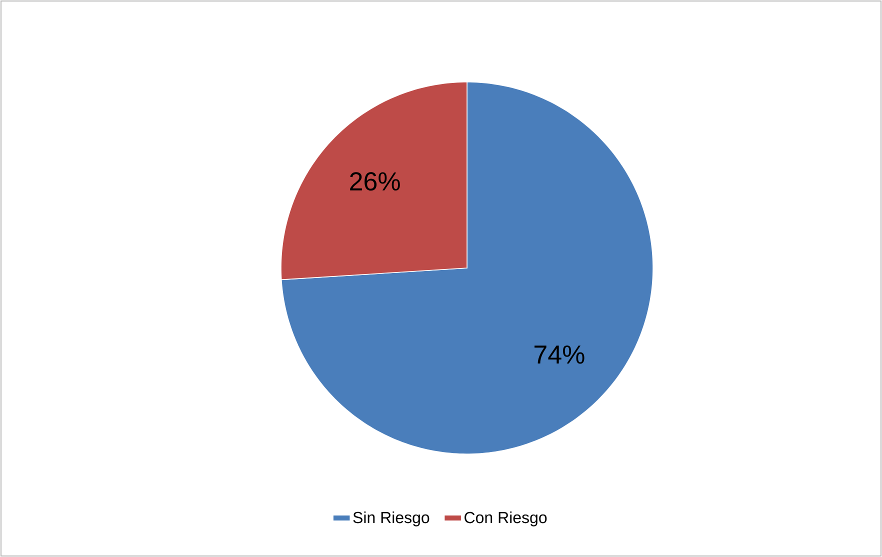 This screenshot has width=882, height=557. Describe the element at coordinates (391, 518) in the screenshot. I see `legend-label: Sin Riesgo` at that location.